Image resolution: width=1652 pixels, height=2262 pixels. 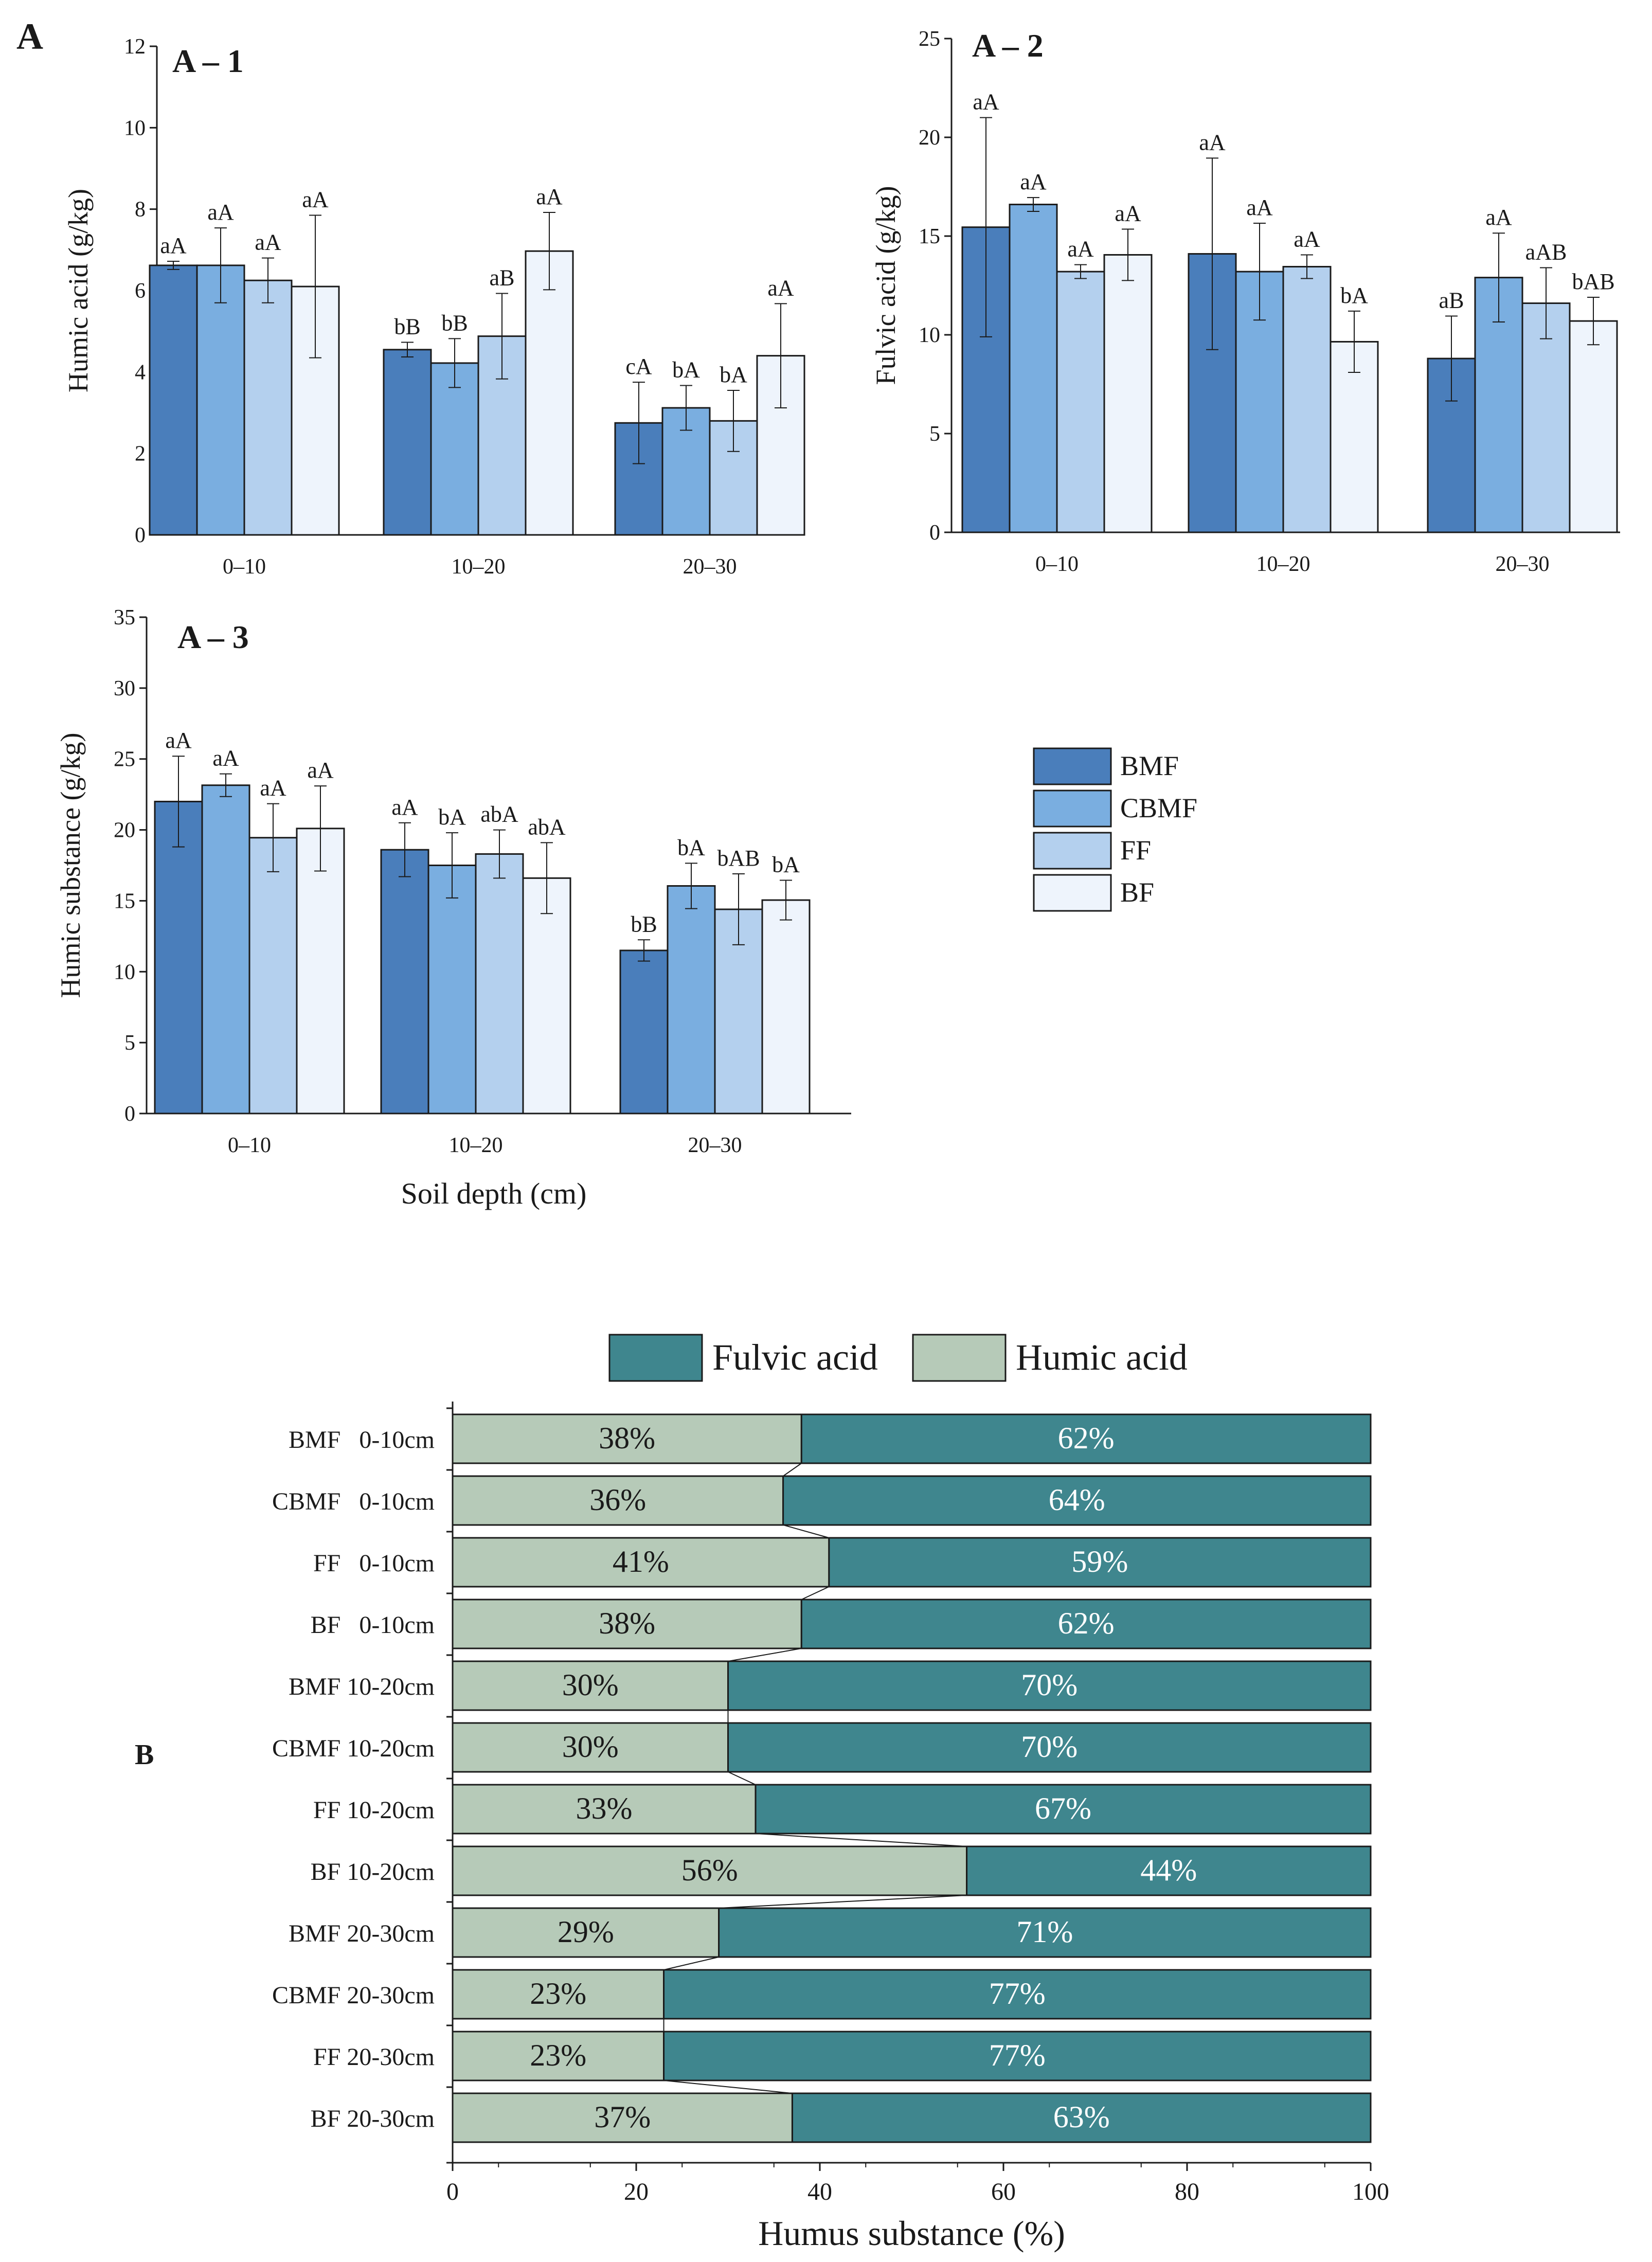 I want to click on a2-x-tick-label: 0–10, so click(x=1057, y=564).